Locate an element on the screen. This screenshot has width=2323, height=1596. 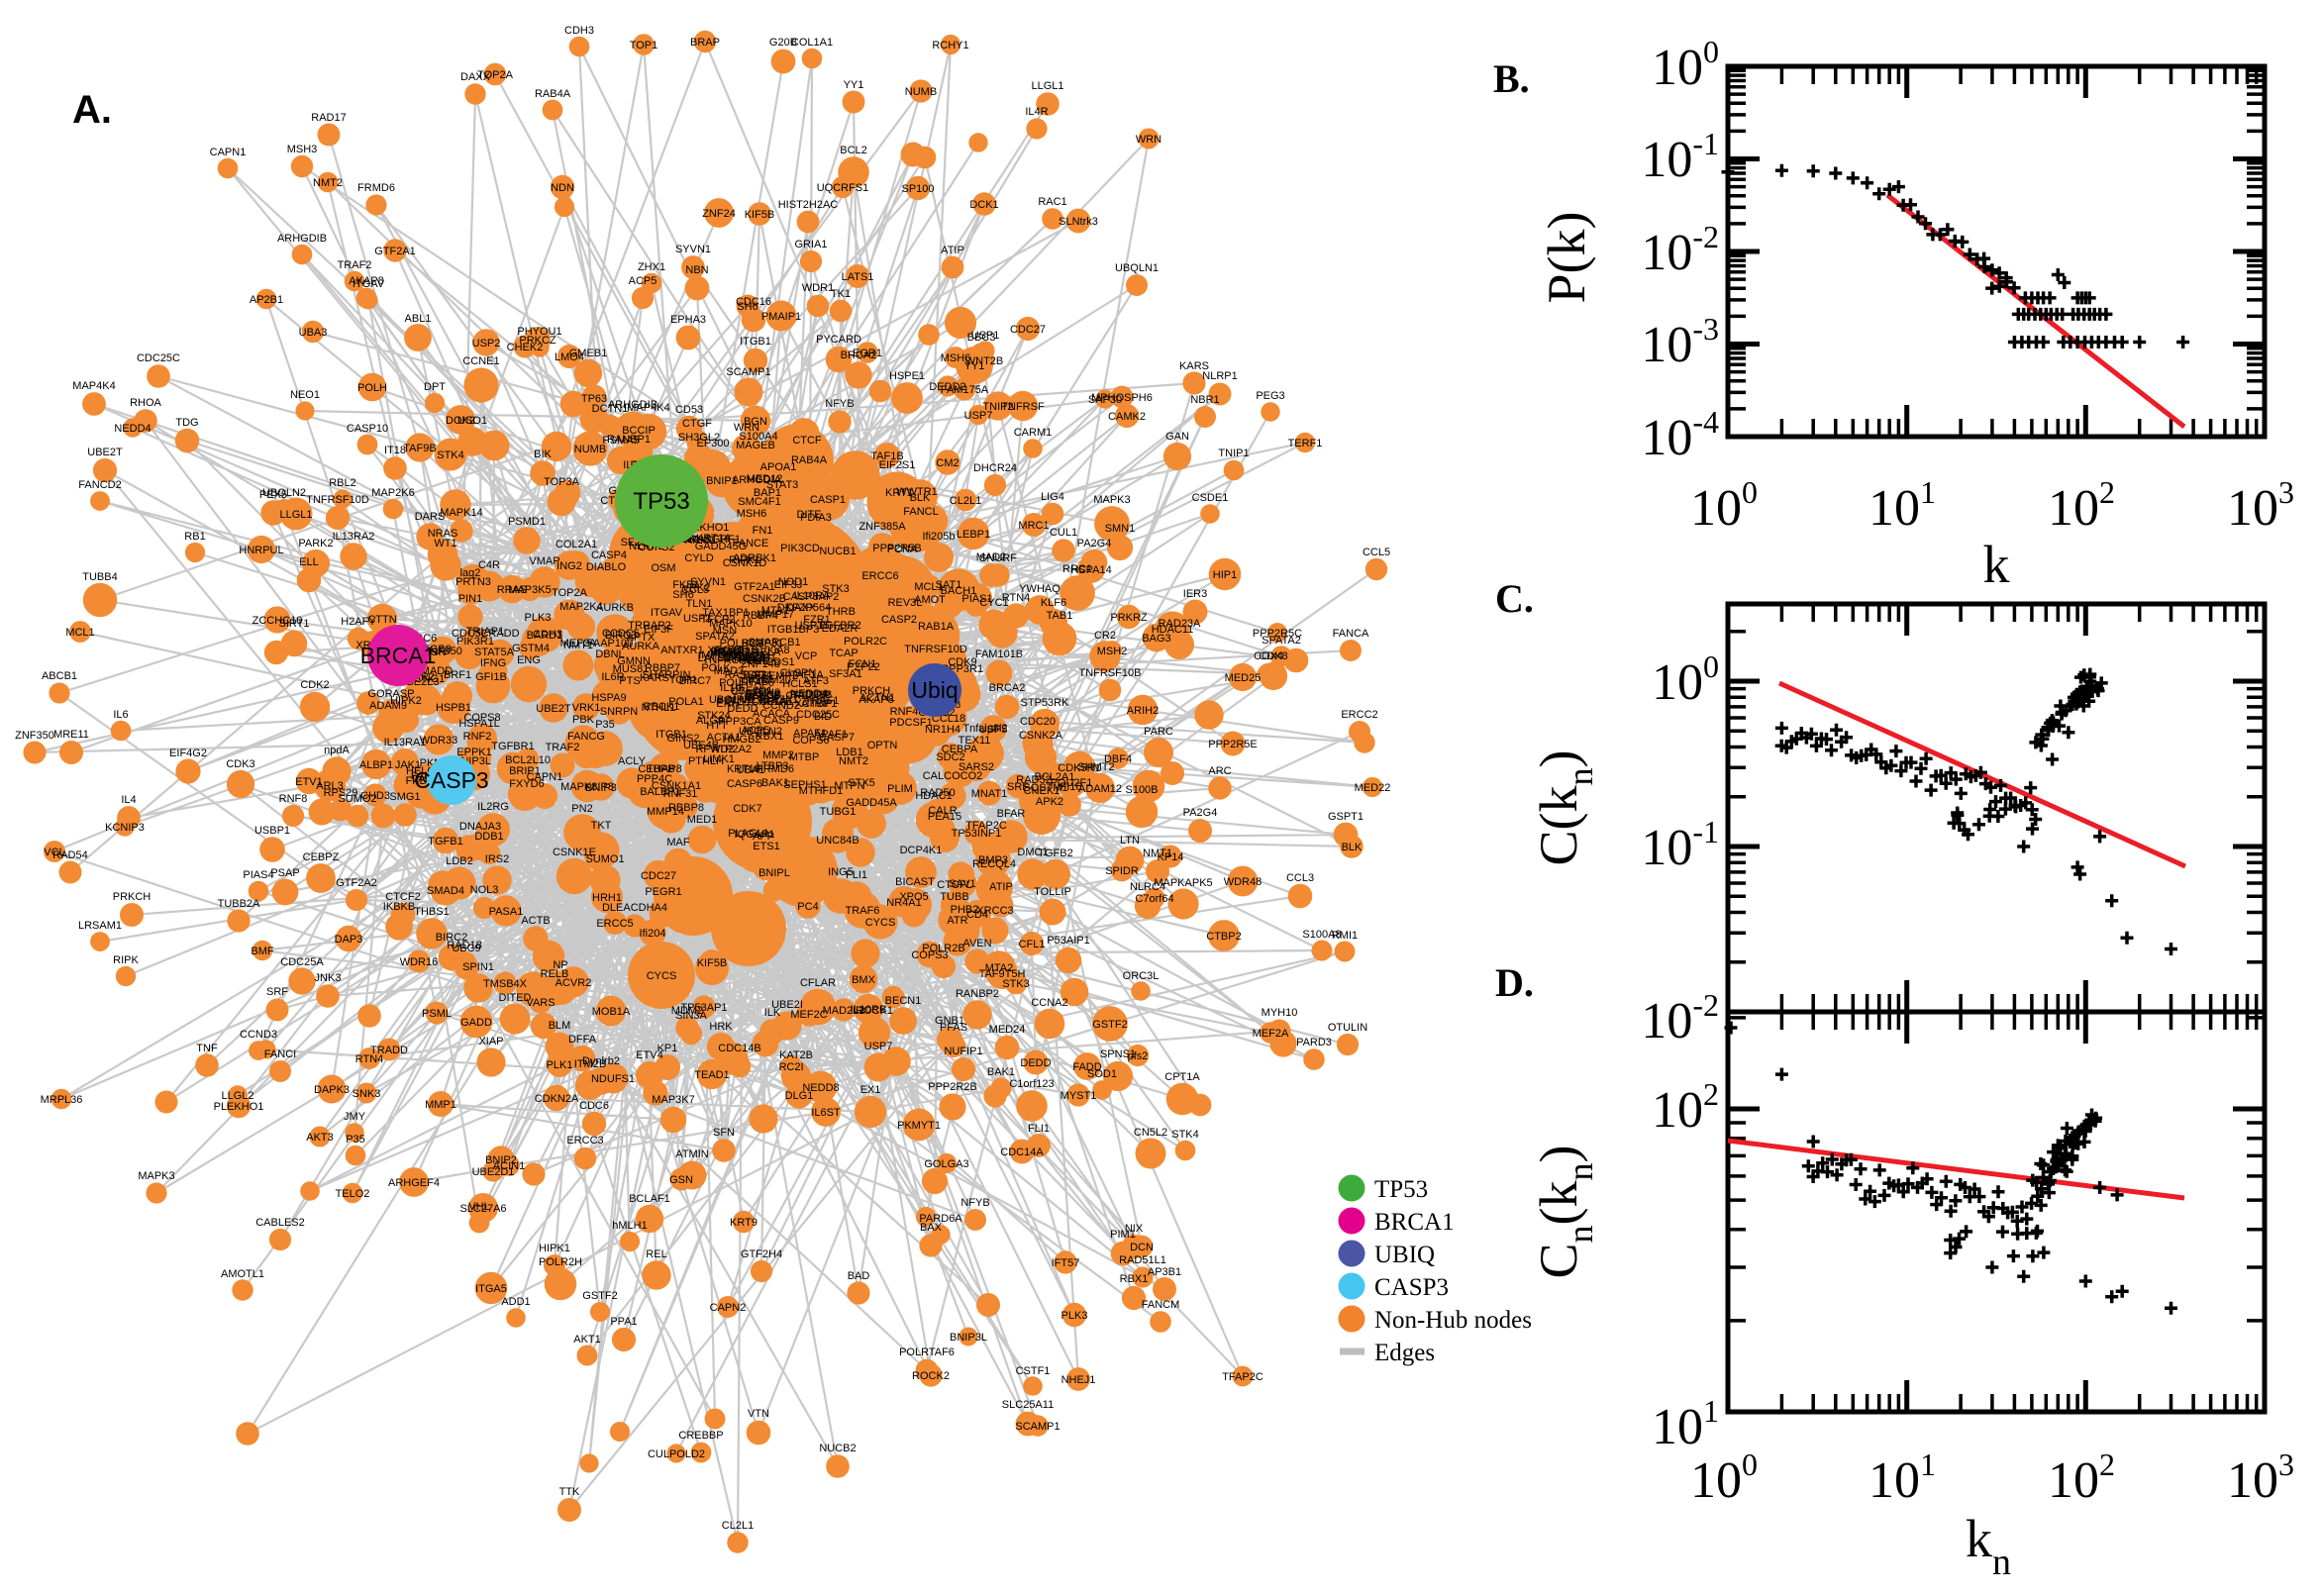
svg-text: lag2 is located at coordinates (470, 573).